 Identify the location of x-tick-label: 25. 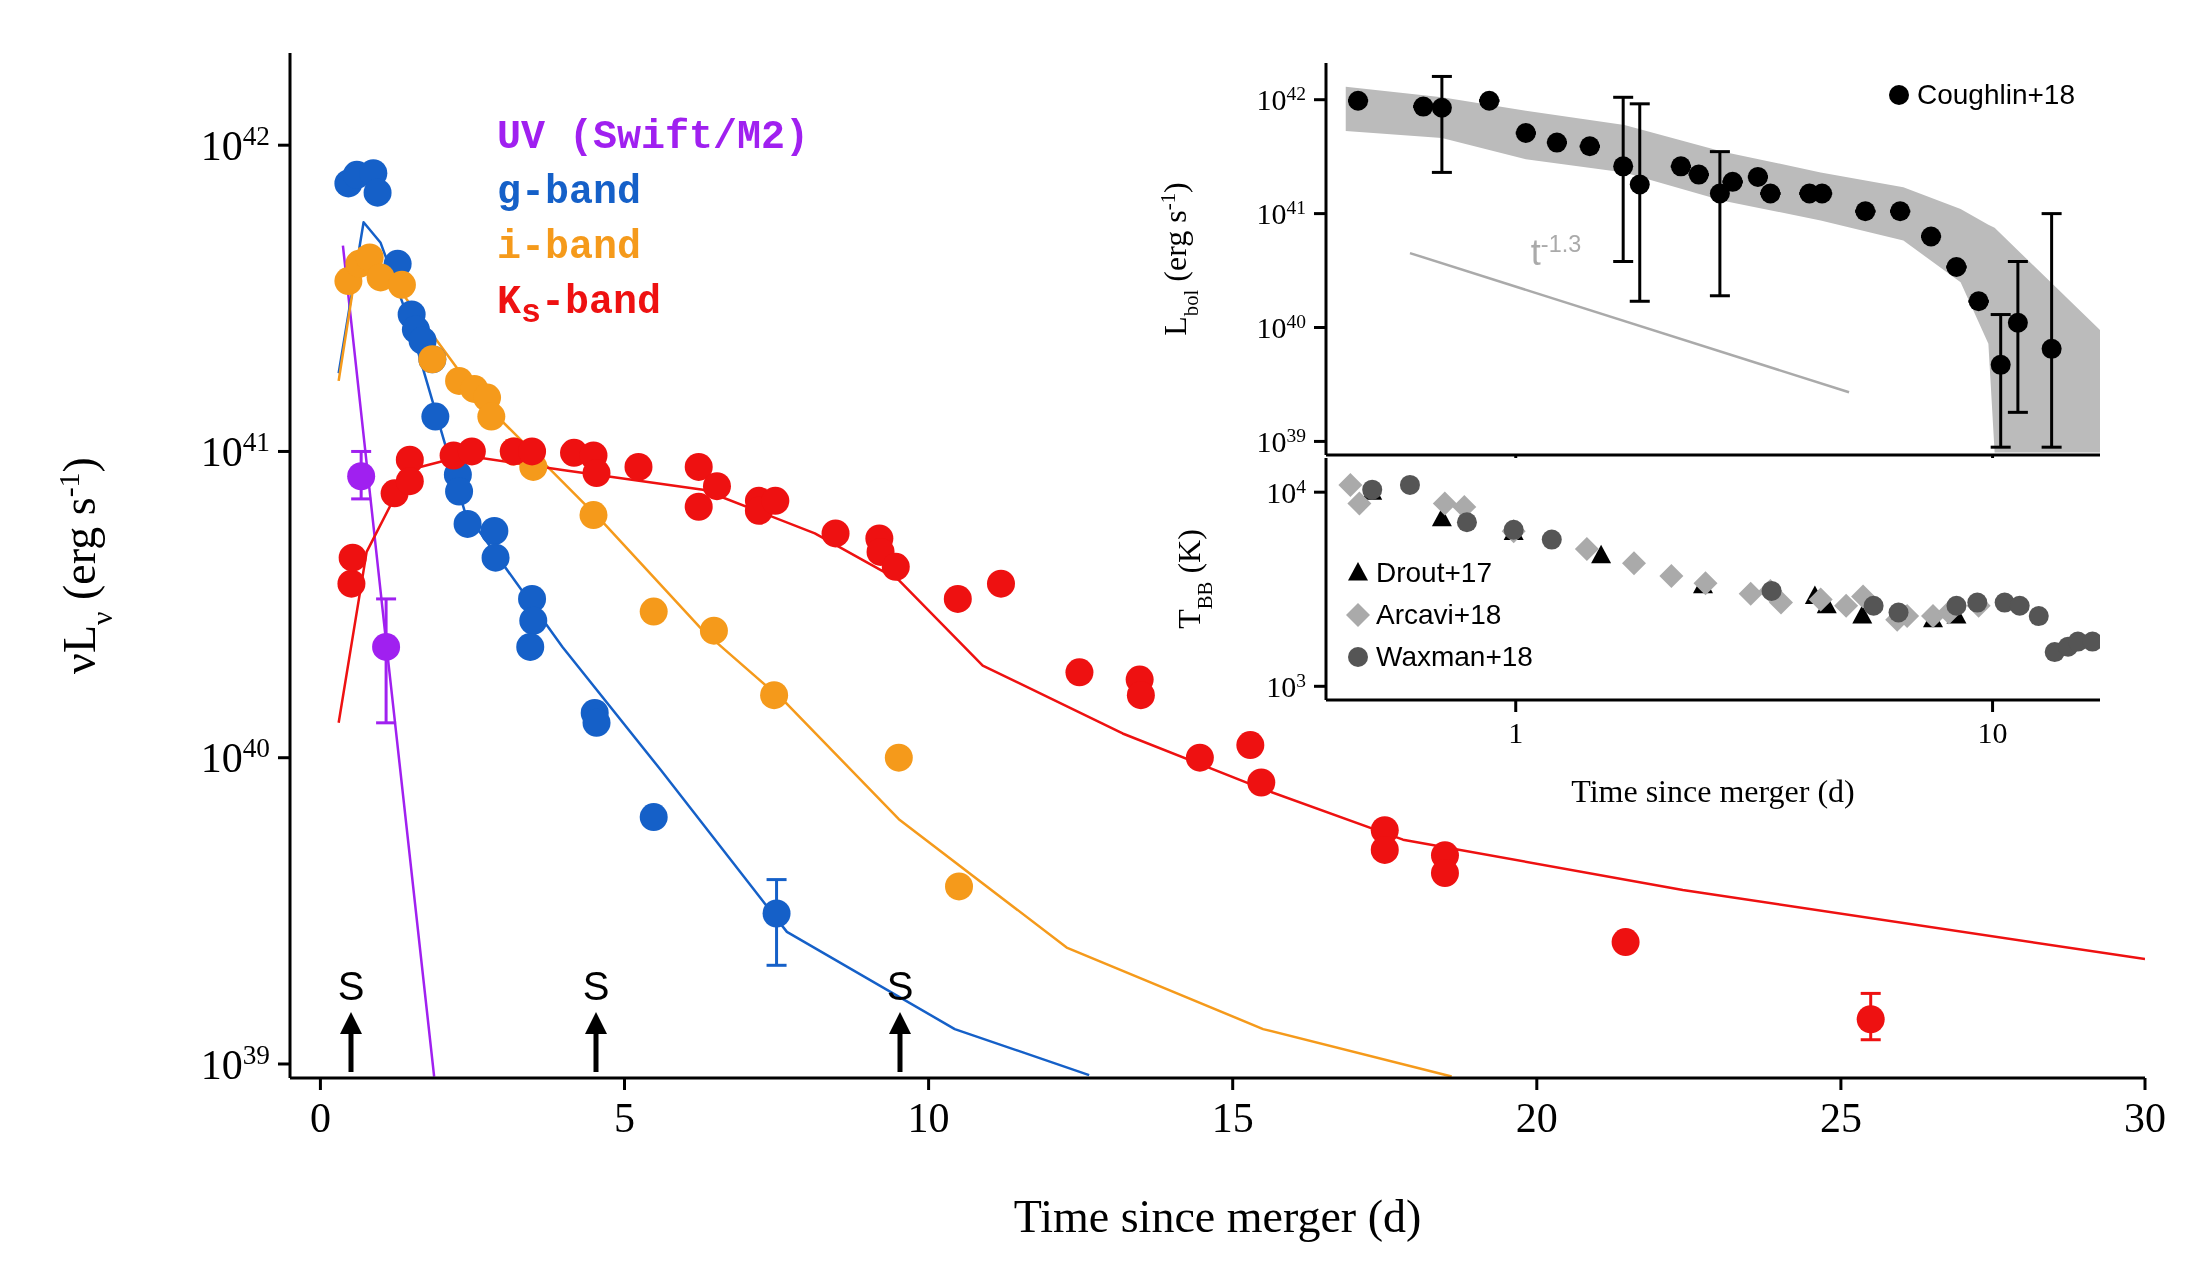
(1840, 1117).